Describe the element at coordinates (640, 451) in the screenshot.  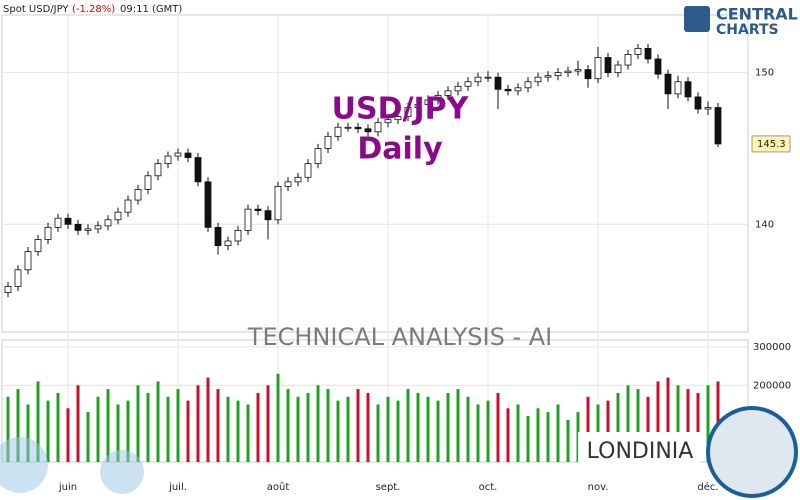
I see `footer-brand: LONDINIA` at that location.